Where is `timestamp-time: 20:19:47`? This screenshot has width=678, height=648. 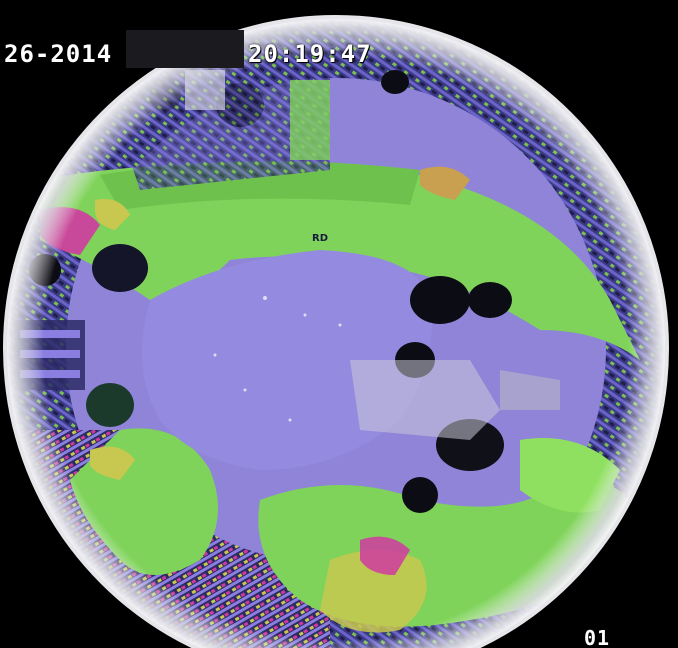 timestamp-time: 20:19:47 is located at coordinates (310, 54).